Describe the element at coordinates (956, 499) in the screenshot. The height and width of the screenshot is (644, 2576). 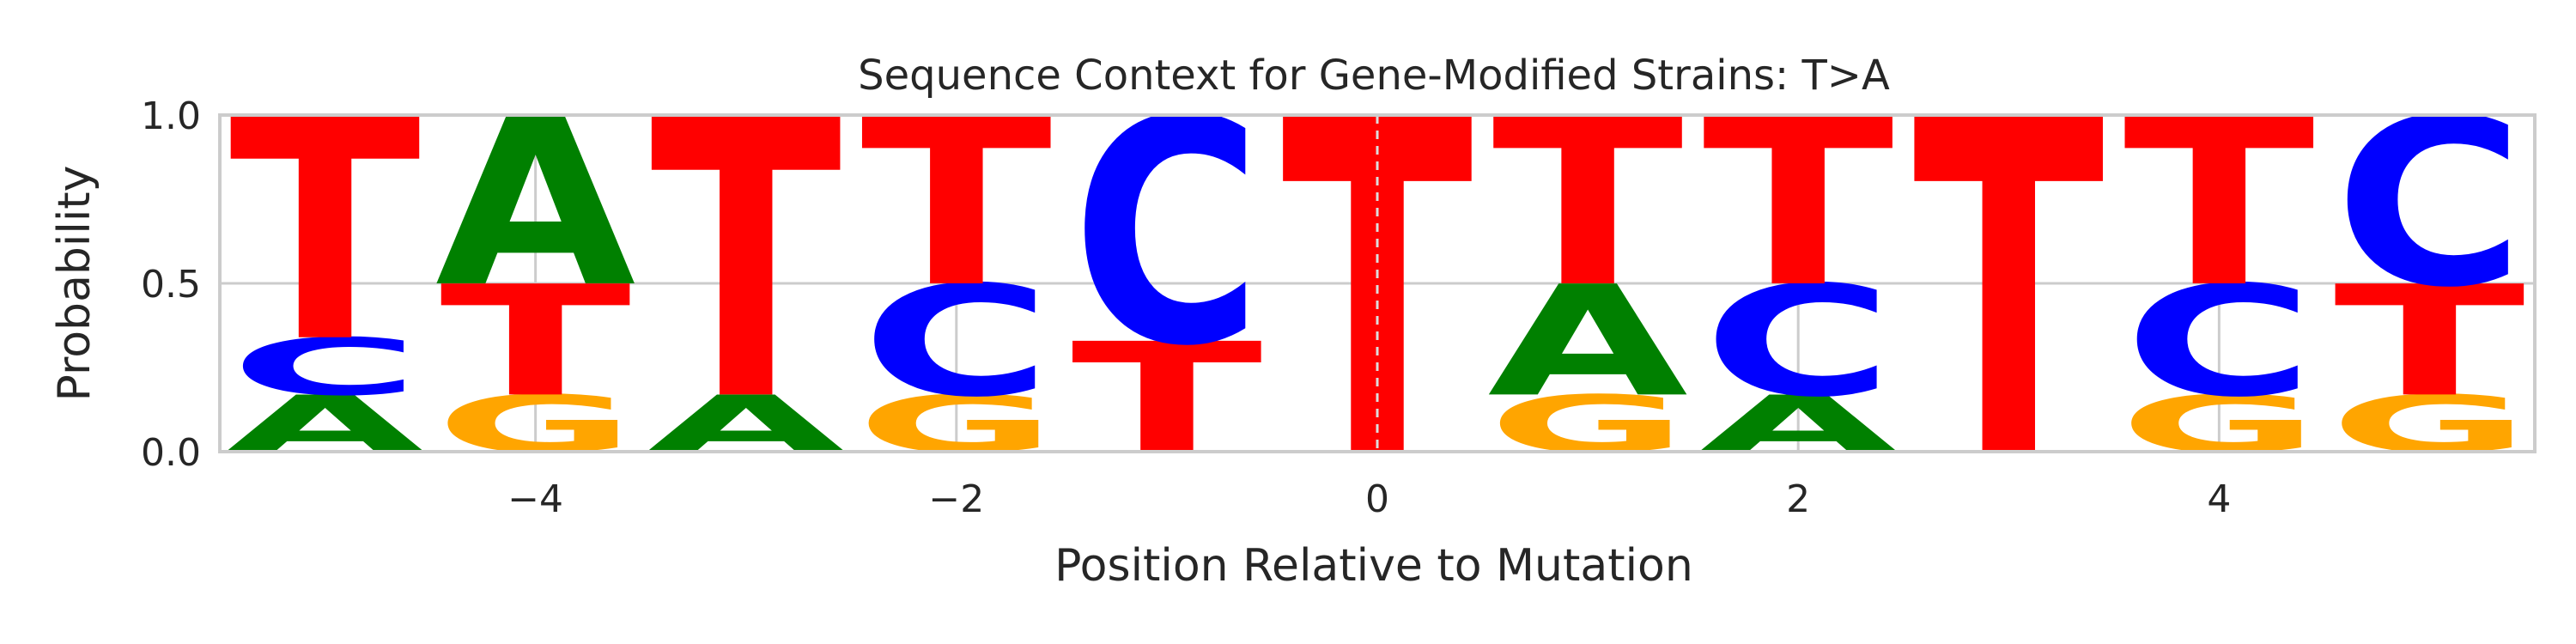
I see `x-tick-label: −2` at that location.